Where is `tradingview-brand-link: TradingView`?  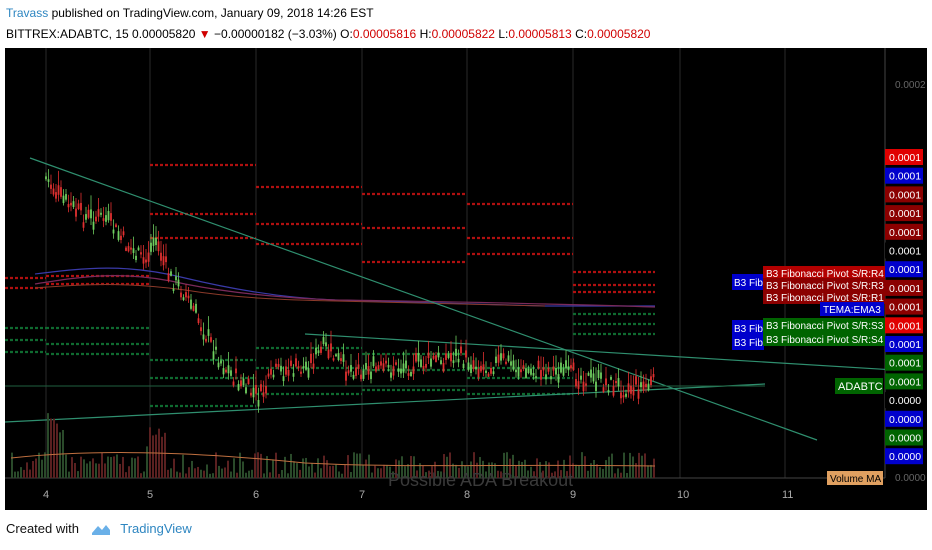 tradingview-brand-link: TradingView is located at coordinates (156, 528).